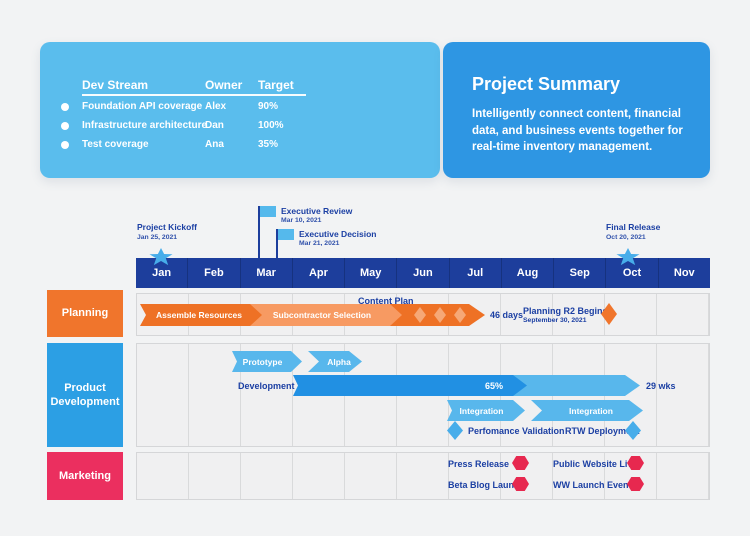 Image resolution: width=750 pixels, height=536 pixels. I want to click on summary-title: Project Summary, so click(546, 84).